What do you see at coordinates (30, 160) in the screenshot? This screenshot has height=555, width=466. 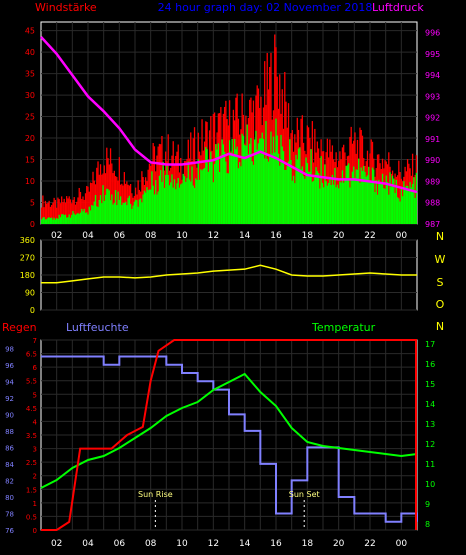 I see `wind-axis-tick: 15` at bounding box center [30, 160].